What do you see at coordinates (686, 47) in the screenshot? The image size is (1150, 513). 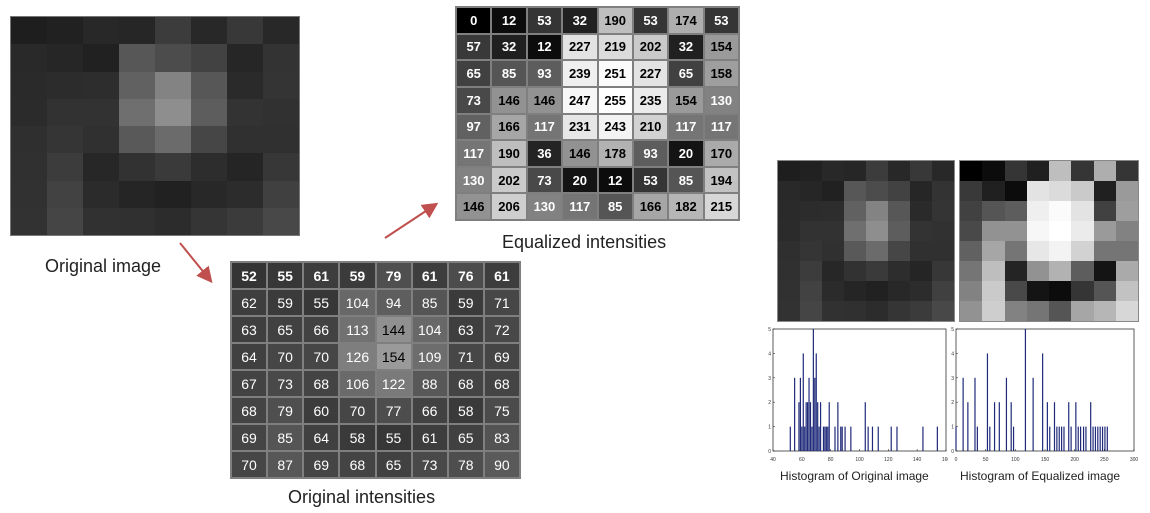 I see `equalized-intensity-cell: 32` at bounding box center [686, 47].